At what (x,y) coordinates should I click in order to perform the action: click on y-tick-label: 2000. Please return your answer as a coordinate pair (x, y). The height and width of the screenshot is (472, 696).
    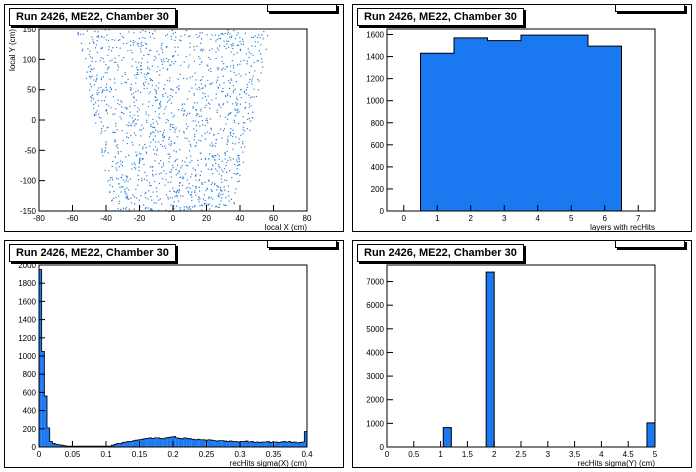
    Looking at the image, I should click on (375, 400).